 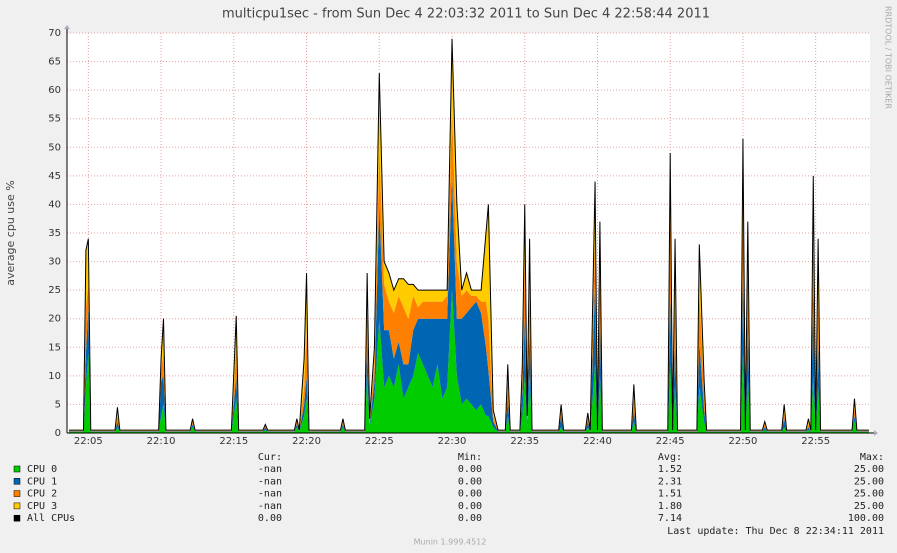 I want to click on legend-stat: 2.31, so click(x=670, y=481).